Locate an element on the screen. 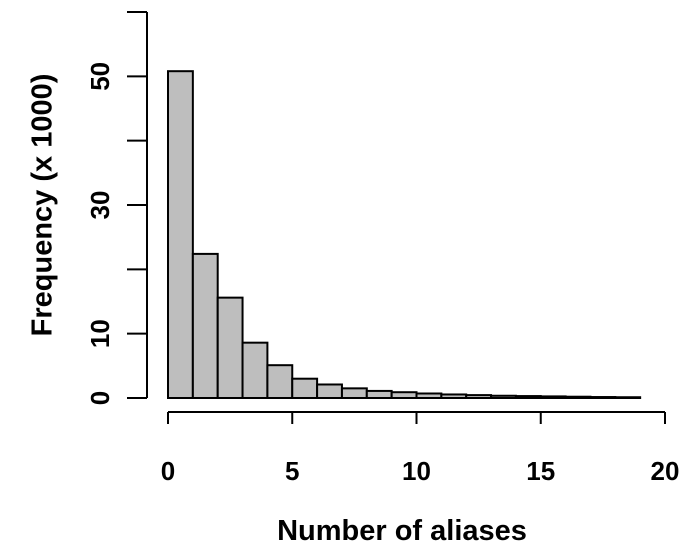 The width and height of the screenshot is (685, 555). y-tick-label: 30 is located at coordinates (100, 205).